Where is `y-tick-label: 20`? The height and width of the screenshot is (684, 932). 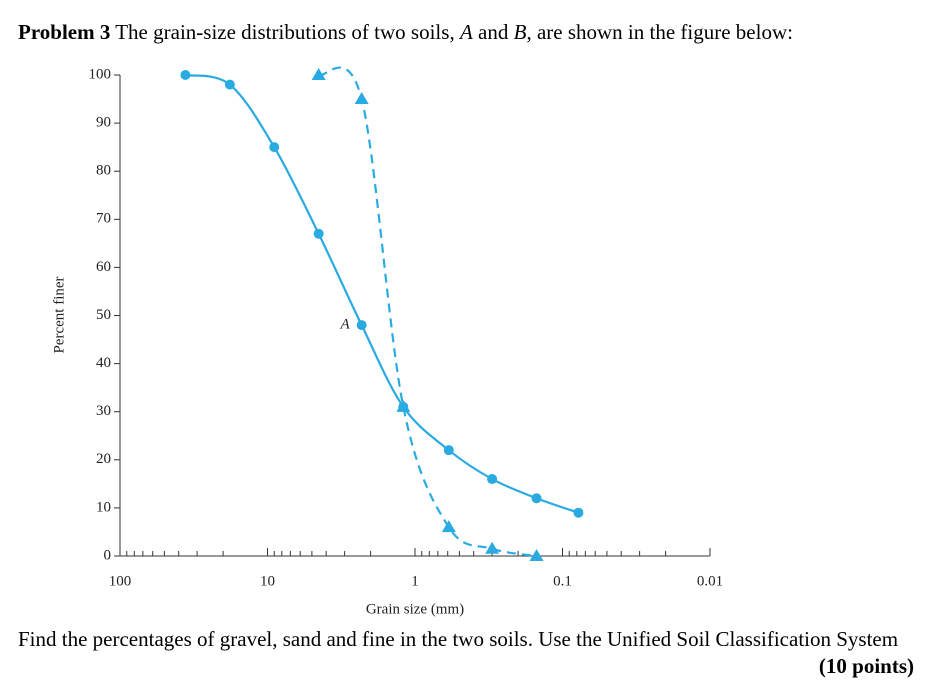 y-tick-label: 20 is located at coordinates (103, 459).